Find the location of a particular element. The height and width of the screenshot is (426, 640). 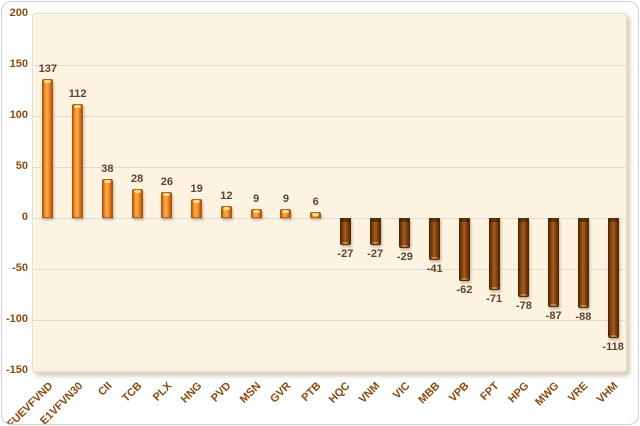

bar-VRE is located at coordinates (583, 263).